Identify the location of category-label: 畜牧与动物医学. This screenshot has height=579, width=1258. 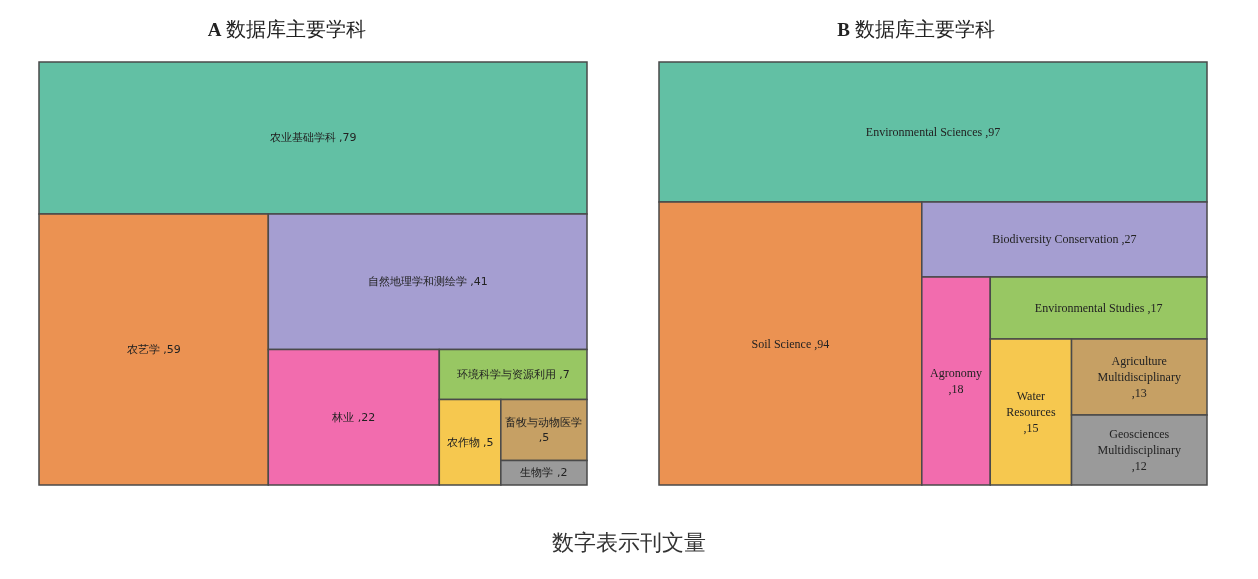
(544, 422).